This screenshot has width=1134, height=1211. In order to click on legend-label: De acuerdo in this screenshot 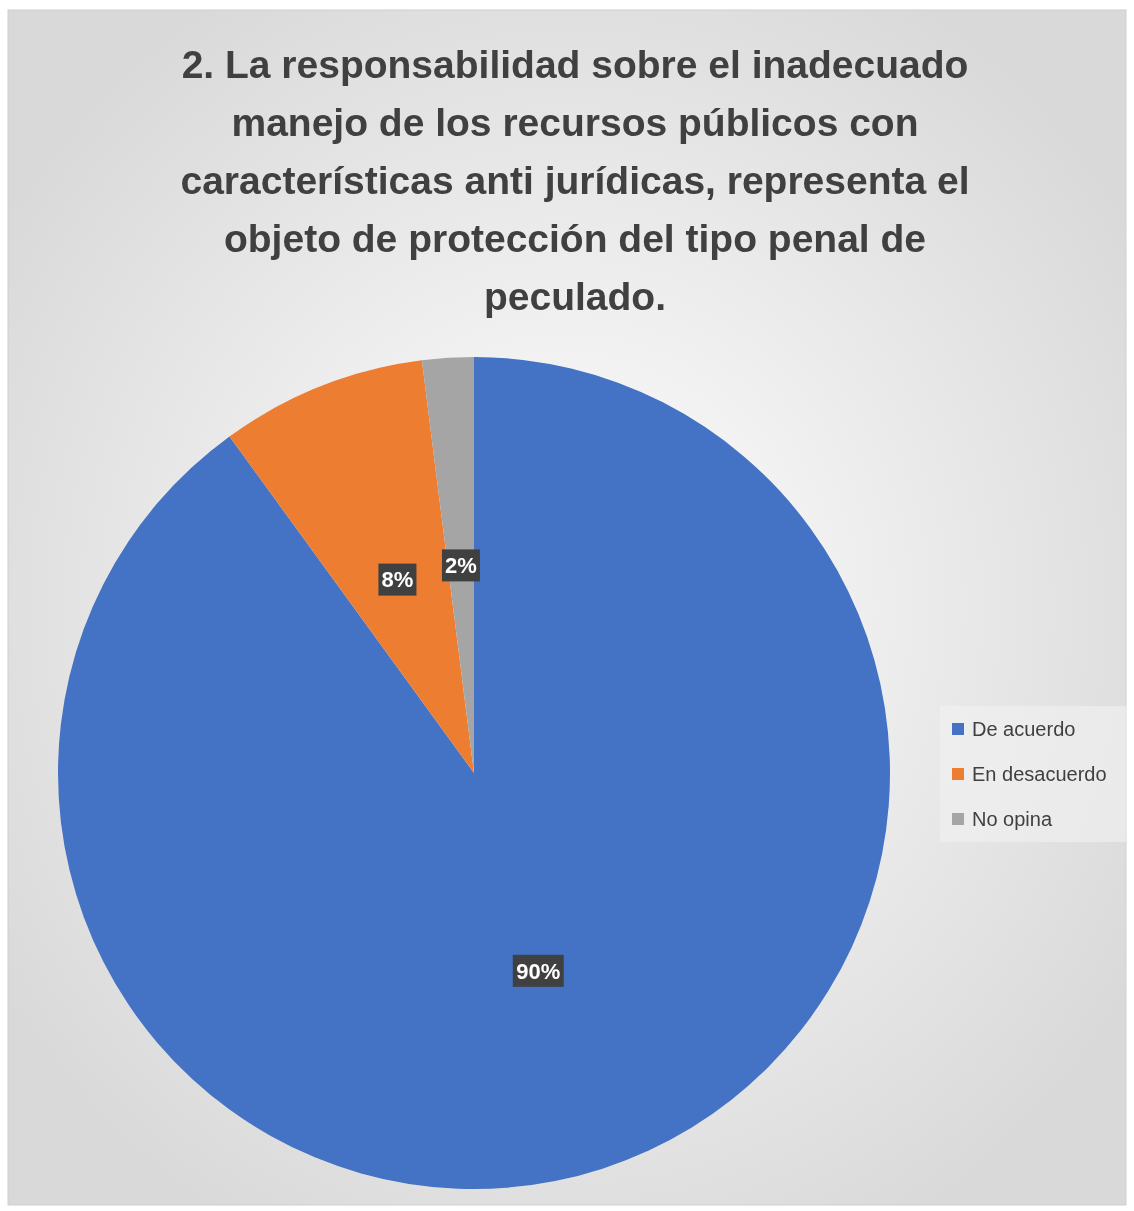, I will do `click(1024, 729)`.